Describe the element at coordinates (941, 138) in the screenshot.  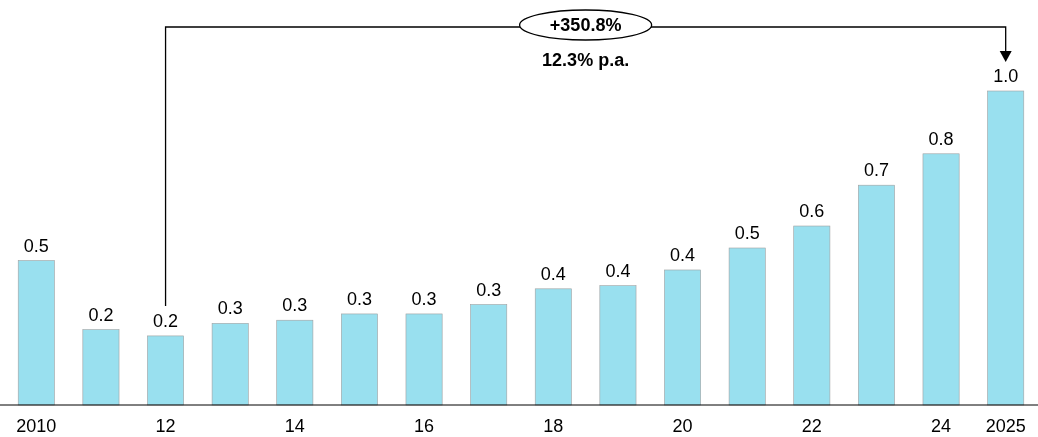
I see `data-label: 0.8` at that location.